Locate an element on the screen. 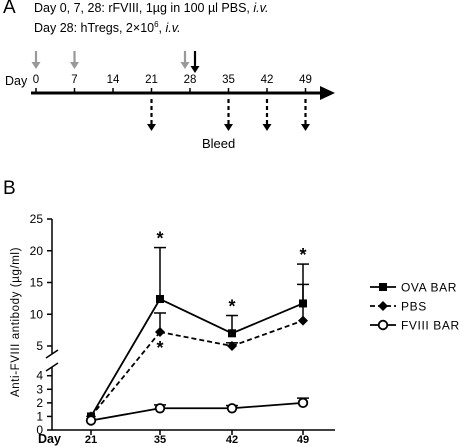 The image size is (474, 447). significance-star-ova-bar-35: * is located at coordinates (159, 239).